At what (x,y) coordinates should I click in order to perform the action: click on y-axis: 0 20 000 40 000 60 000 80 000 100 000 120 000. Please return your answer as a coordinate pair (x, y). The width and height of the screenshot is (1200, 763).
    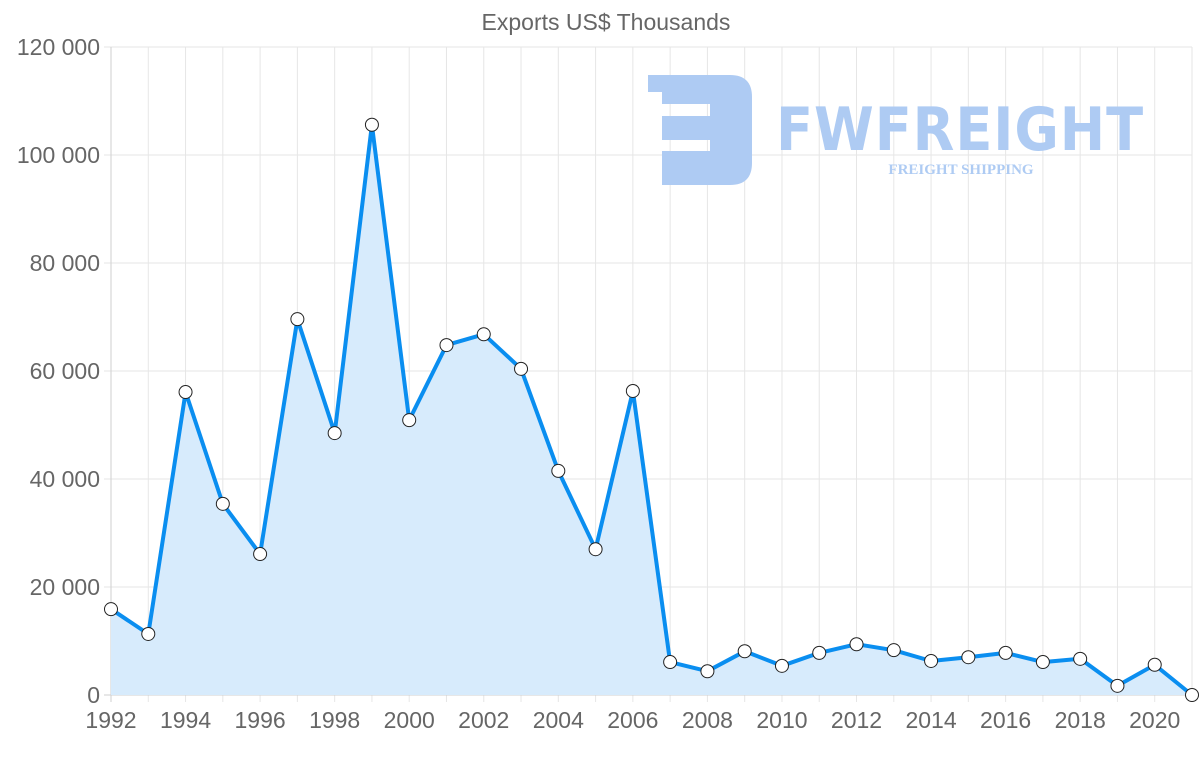
    Looking at the image, I should click on (58, 371).